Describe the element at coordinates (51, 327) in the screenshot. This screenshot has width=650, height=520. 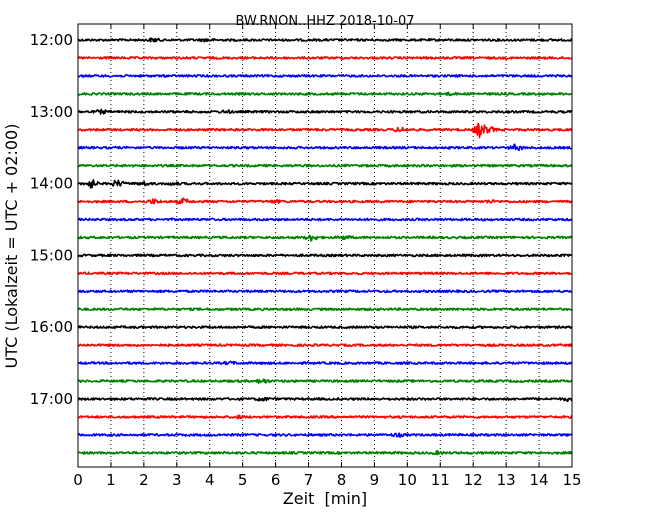
I see `y-tick-label: 16:00` at that location.